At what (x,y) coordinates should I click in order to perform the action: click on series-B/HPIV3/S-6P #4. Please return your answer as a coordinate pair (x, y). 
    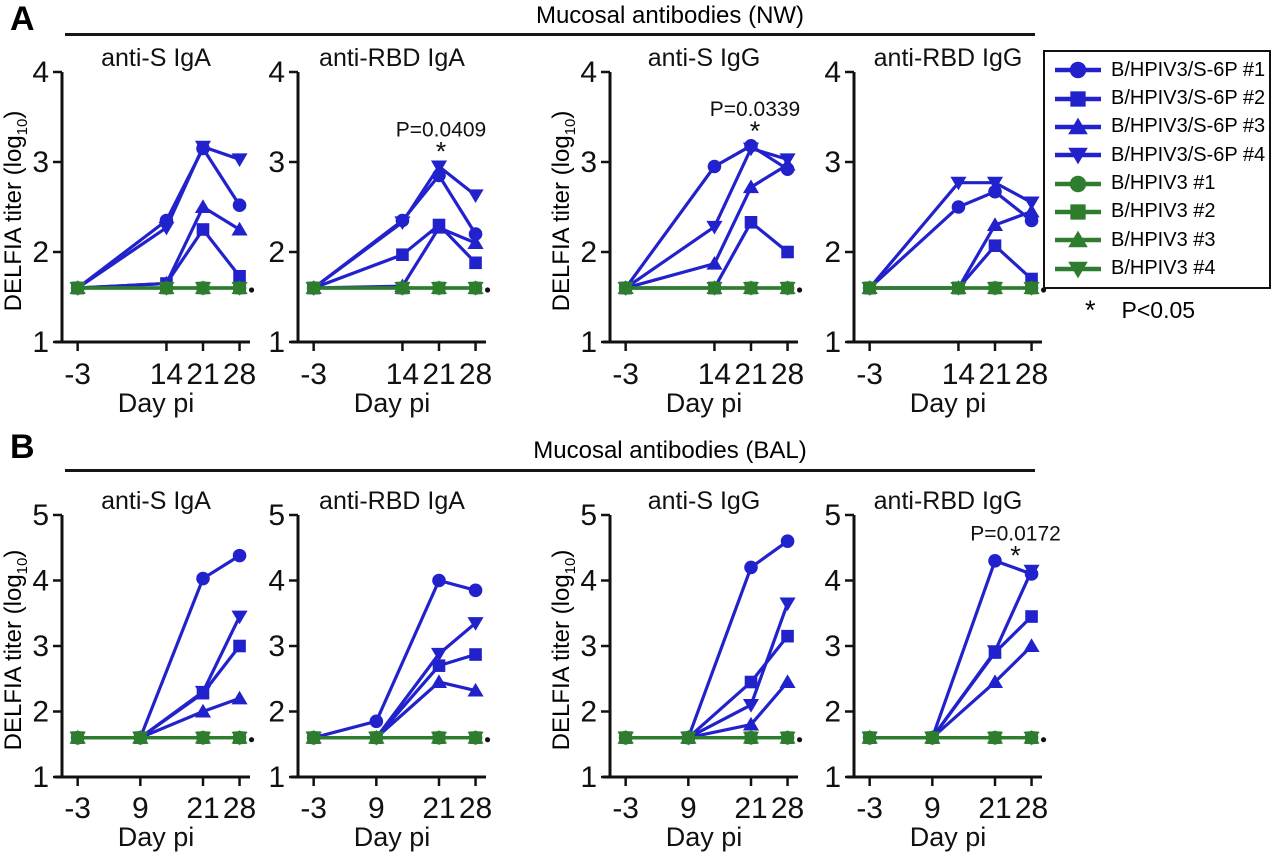
    Looking at the image, I should click on (706, 219).